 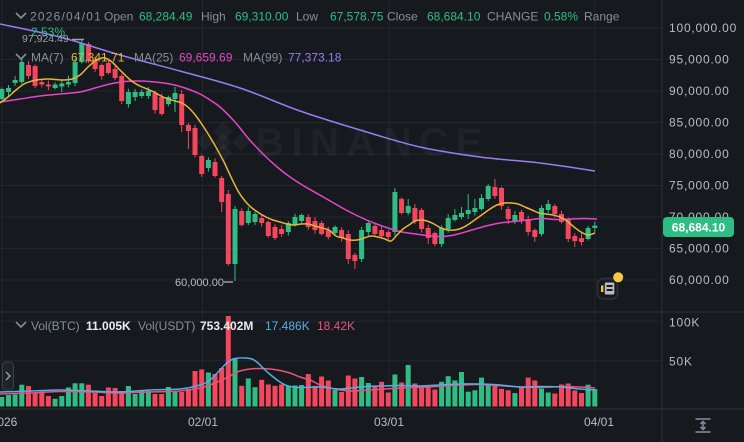 I want to click on svg-text: 2026/04/01, so click(x=66, y=17).